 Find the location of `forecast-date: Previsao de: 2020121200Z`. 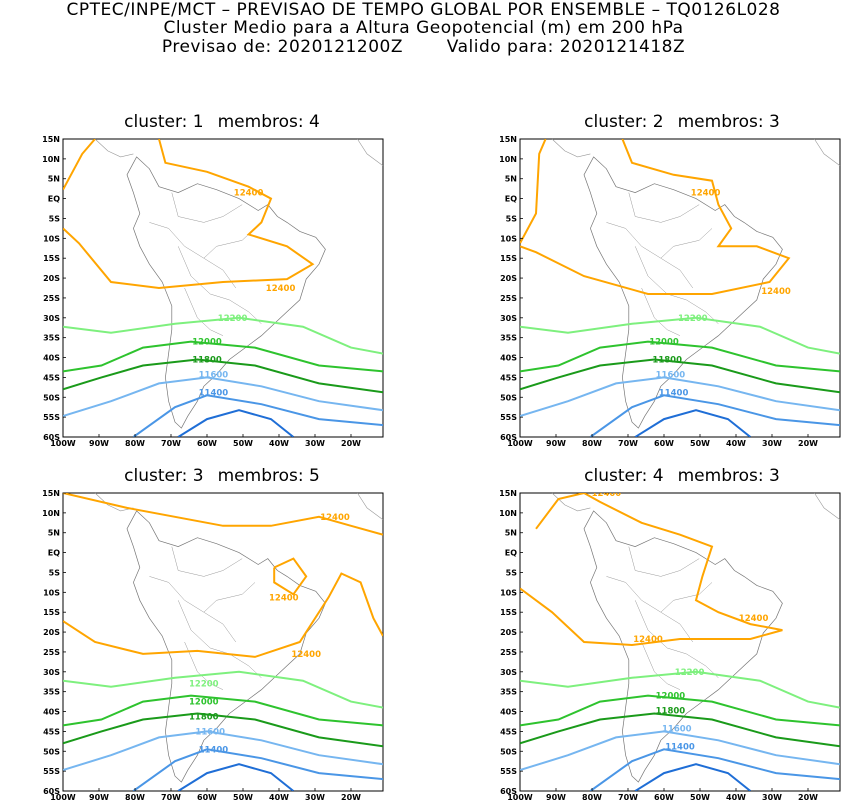

forecast-date: Previsao de: 2020121200Z is located at coordinates (282, 47).